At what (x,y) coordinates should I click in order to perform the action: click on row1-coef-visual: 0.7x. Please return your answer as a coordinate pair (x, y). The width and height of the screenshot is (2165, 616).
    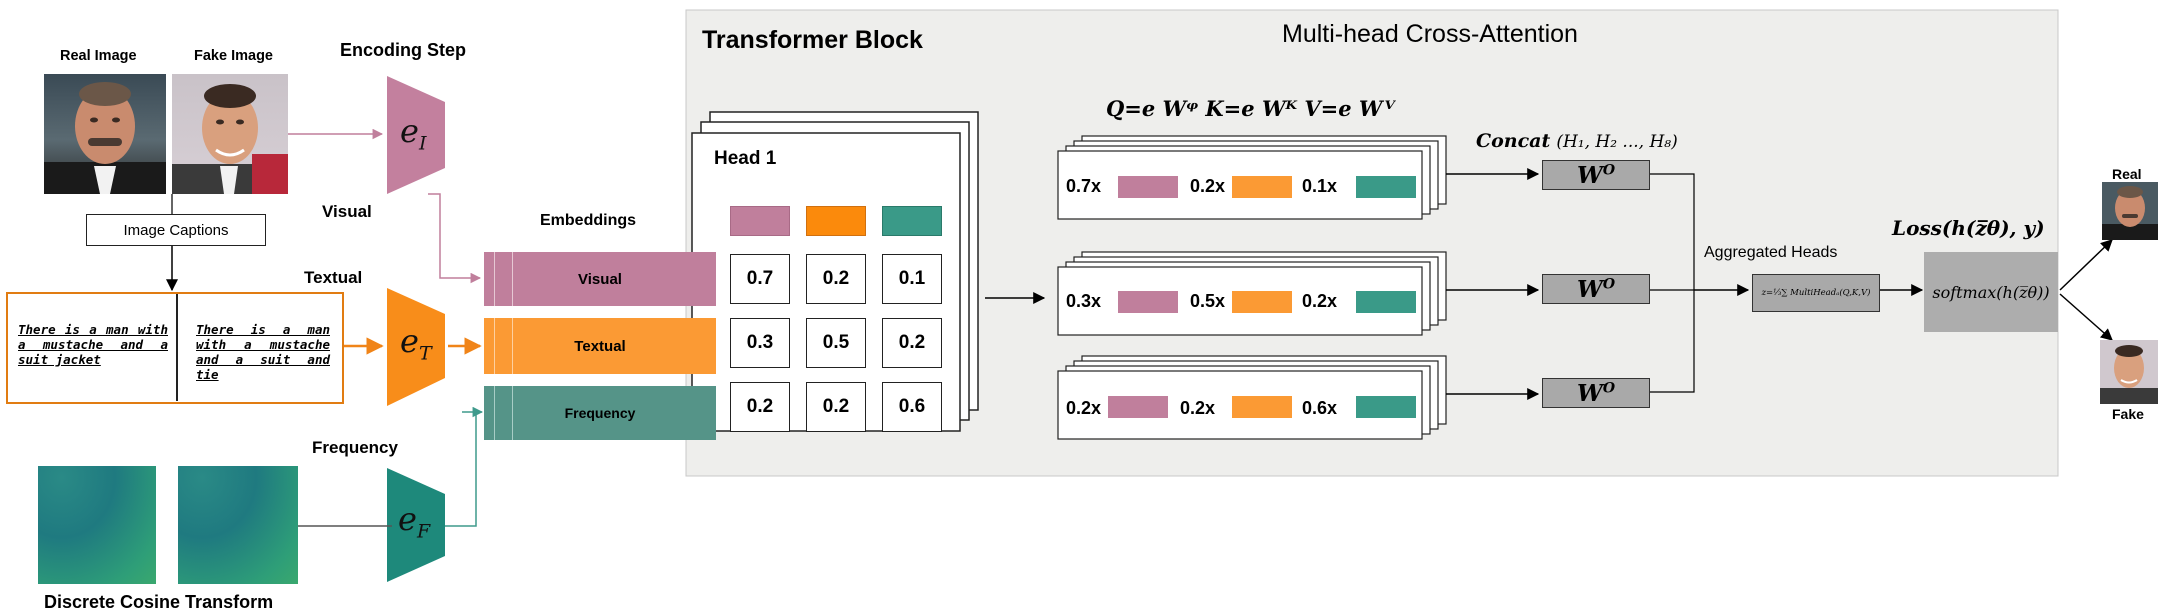
    Looking at the image, I should click on (1084, 186).